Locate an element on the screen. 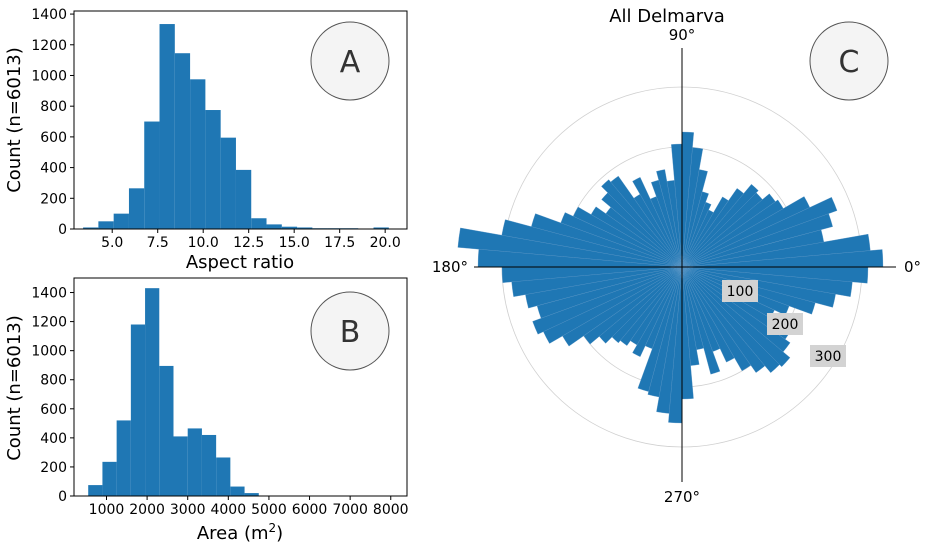  panel-a-ytick-label: 0 is located at coordinates (62, 230).